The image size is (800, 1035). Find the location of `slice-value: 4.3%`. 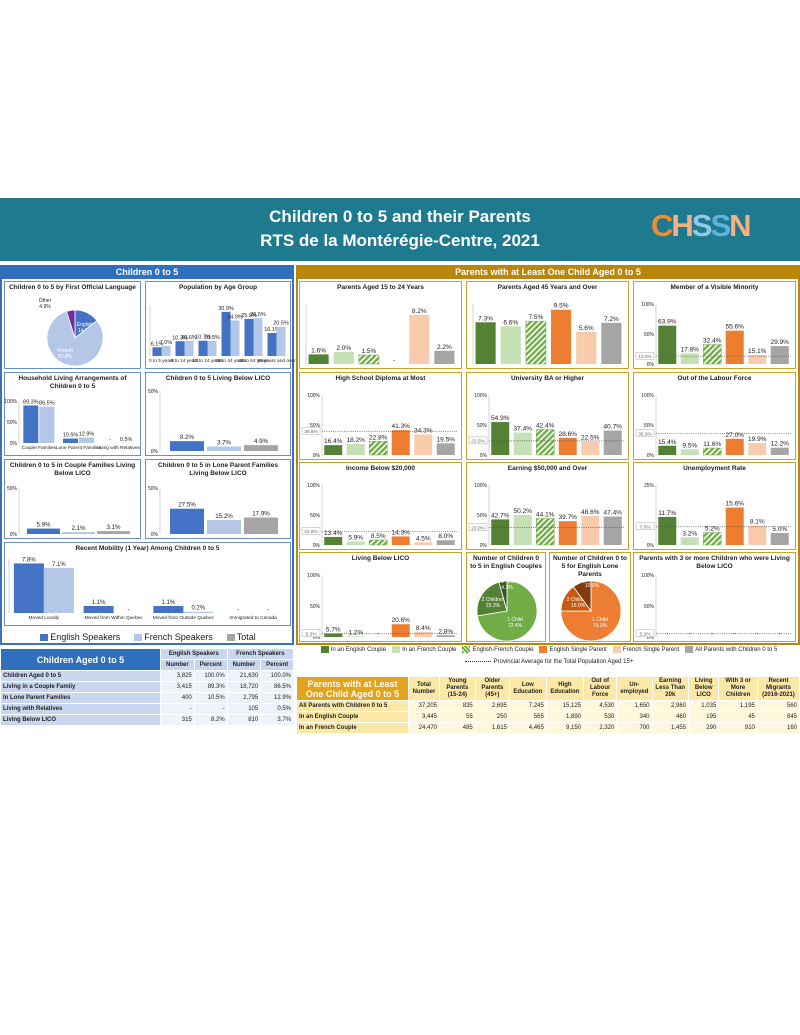

slice-value: 4.3% is located at coordinates (507, 588).